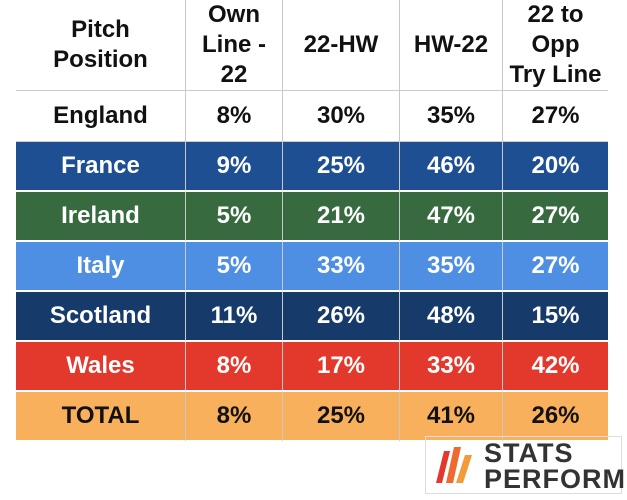 The width and height of the screenshot is (627, 500). I want to click on table-row: Wales 8% 17% 33% 42%, so click(312, 367).